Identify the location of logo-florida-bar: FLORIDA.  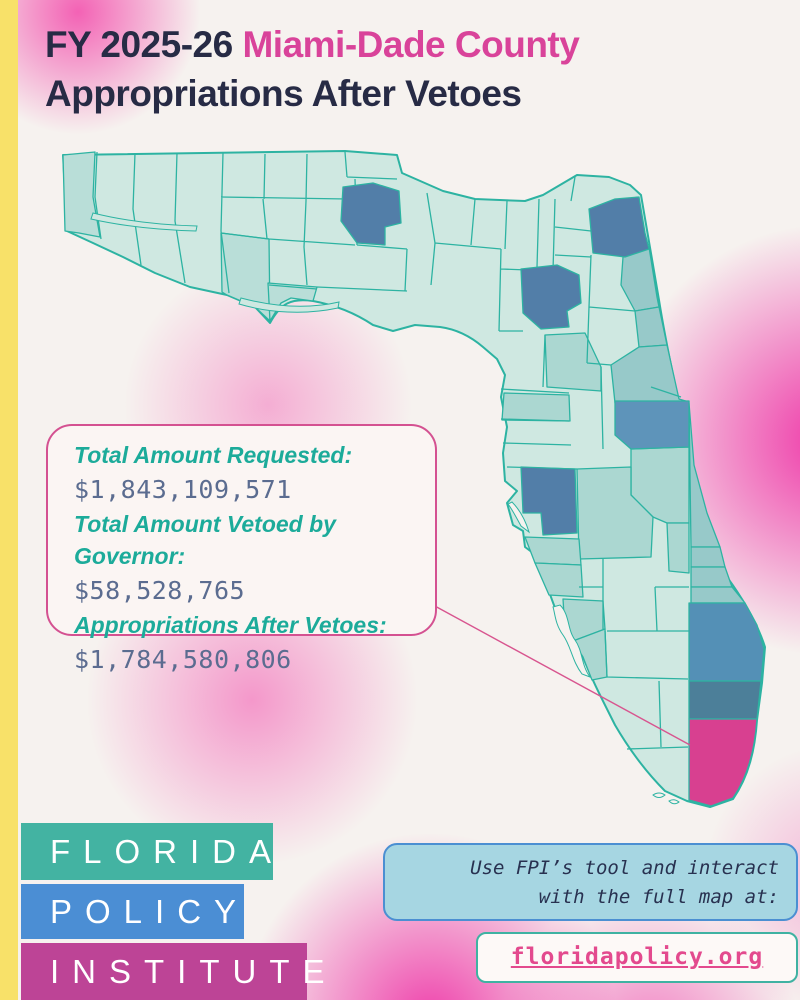
(147, 851).